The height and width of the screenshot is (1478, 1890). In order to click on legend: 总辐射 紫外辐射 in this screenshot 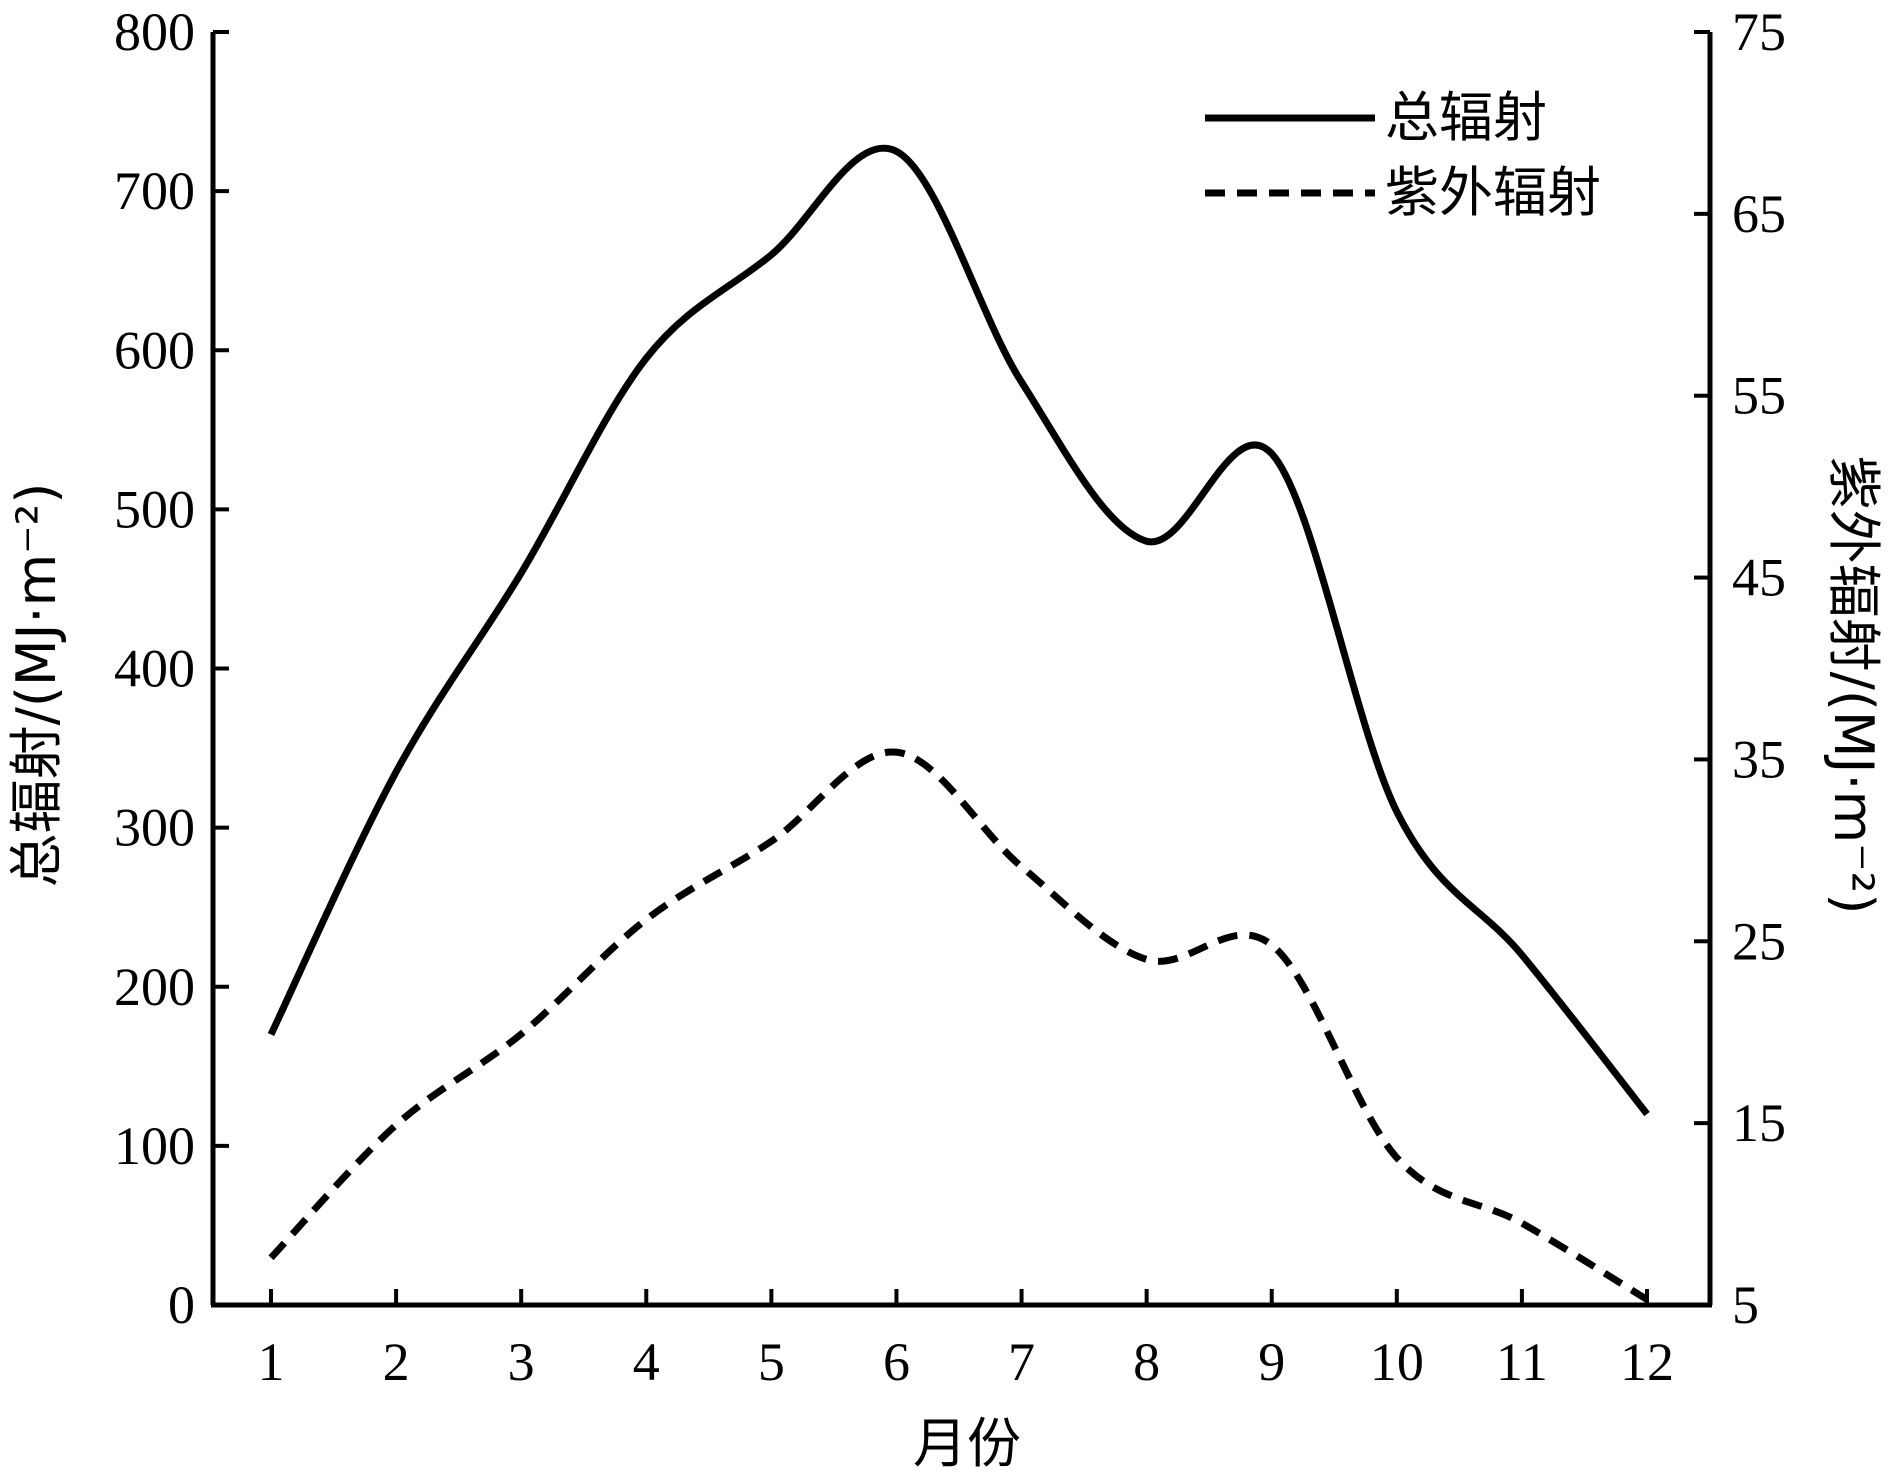, I will do `click(1403, 155)`.